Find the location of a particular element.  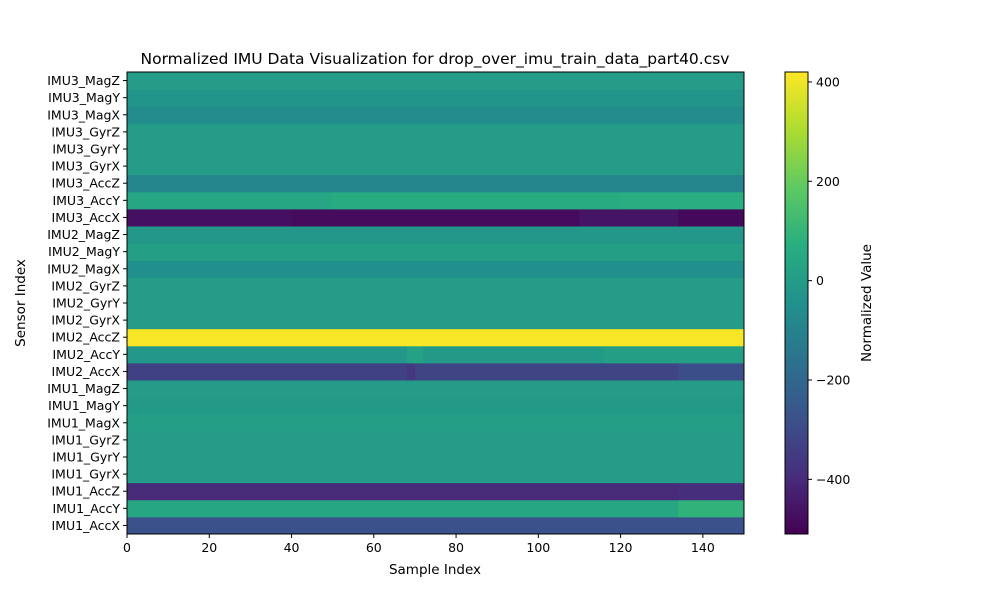

y-tick-label: IMU1_AccZ is located at coordinates (86, 491).